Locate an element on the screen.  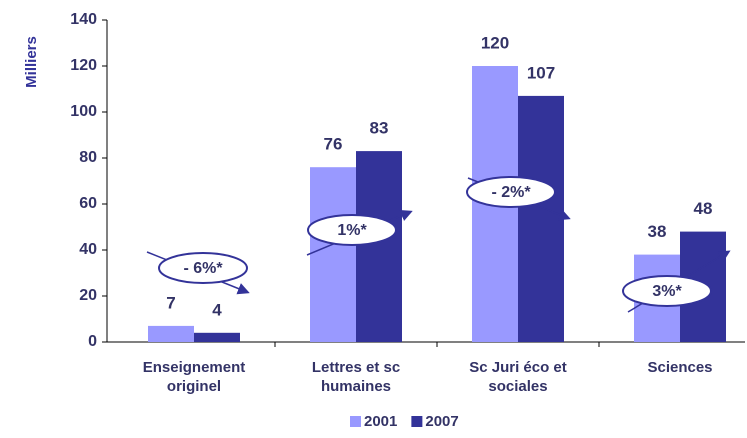
annotation: - 6%* is located at coordinates (203, 268).